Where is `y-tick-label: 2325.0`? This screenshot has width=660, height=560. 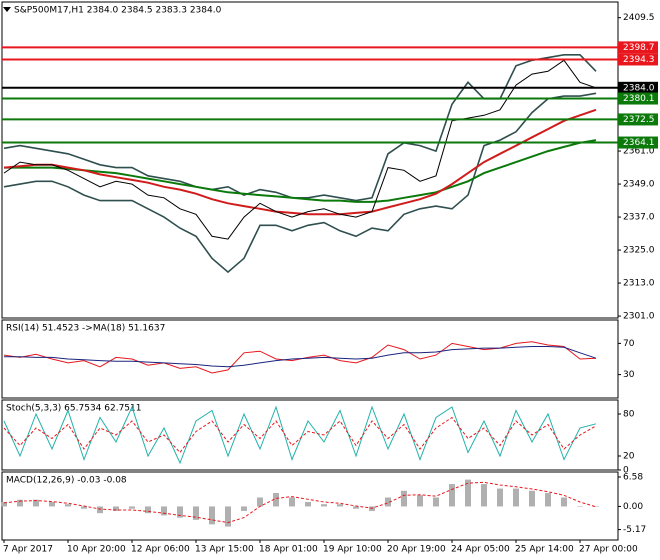
y-tick-label: 2325.0 is located at coordinates (639, 251).